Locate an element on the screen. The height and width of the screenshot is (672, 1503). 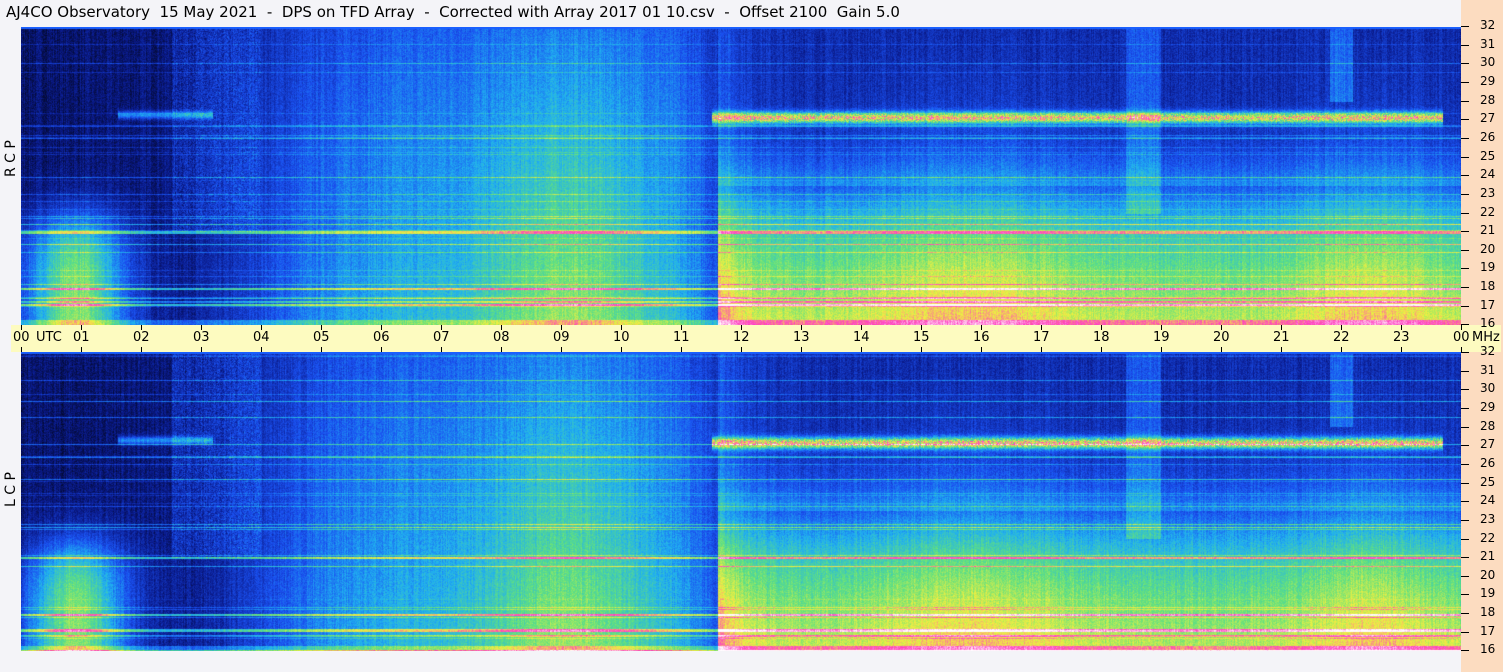
freq-tick-label: 27 is located at coordinates (1488, 118).